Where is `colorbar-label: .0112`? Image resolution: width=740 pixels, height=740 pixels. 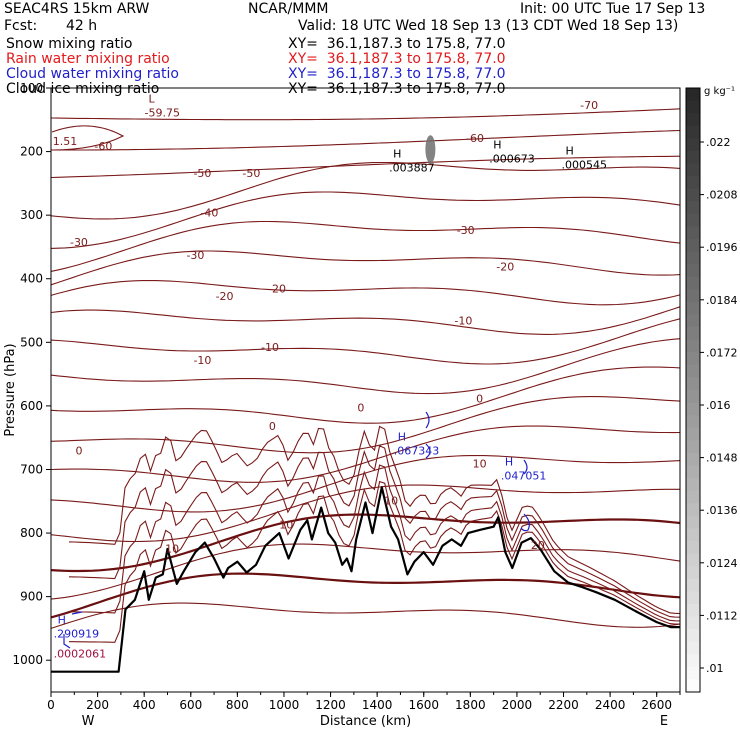
colorbar-label: .0112 is located at coordinates (722, 615).